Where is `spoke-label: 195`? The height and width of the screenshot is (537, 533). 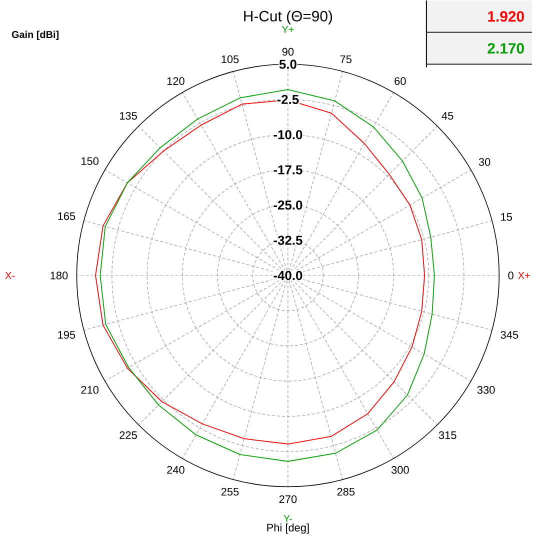 spoke-label: 195 is located at coordinates (67, 334).